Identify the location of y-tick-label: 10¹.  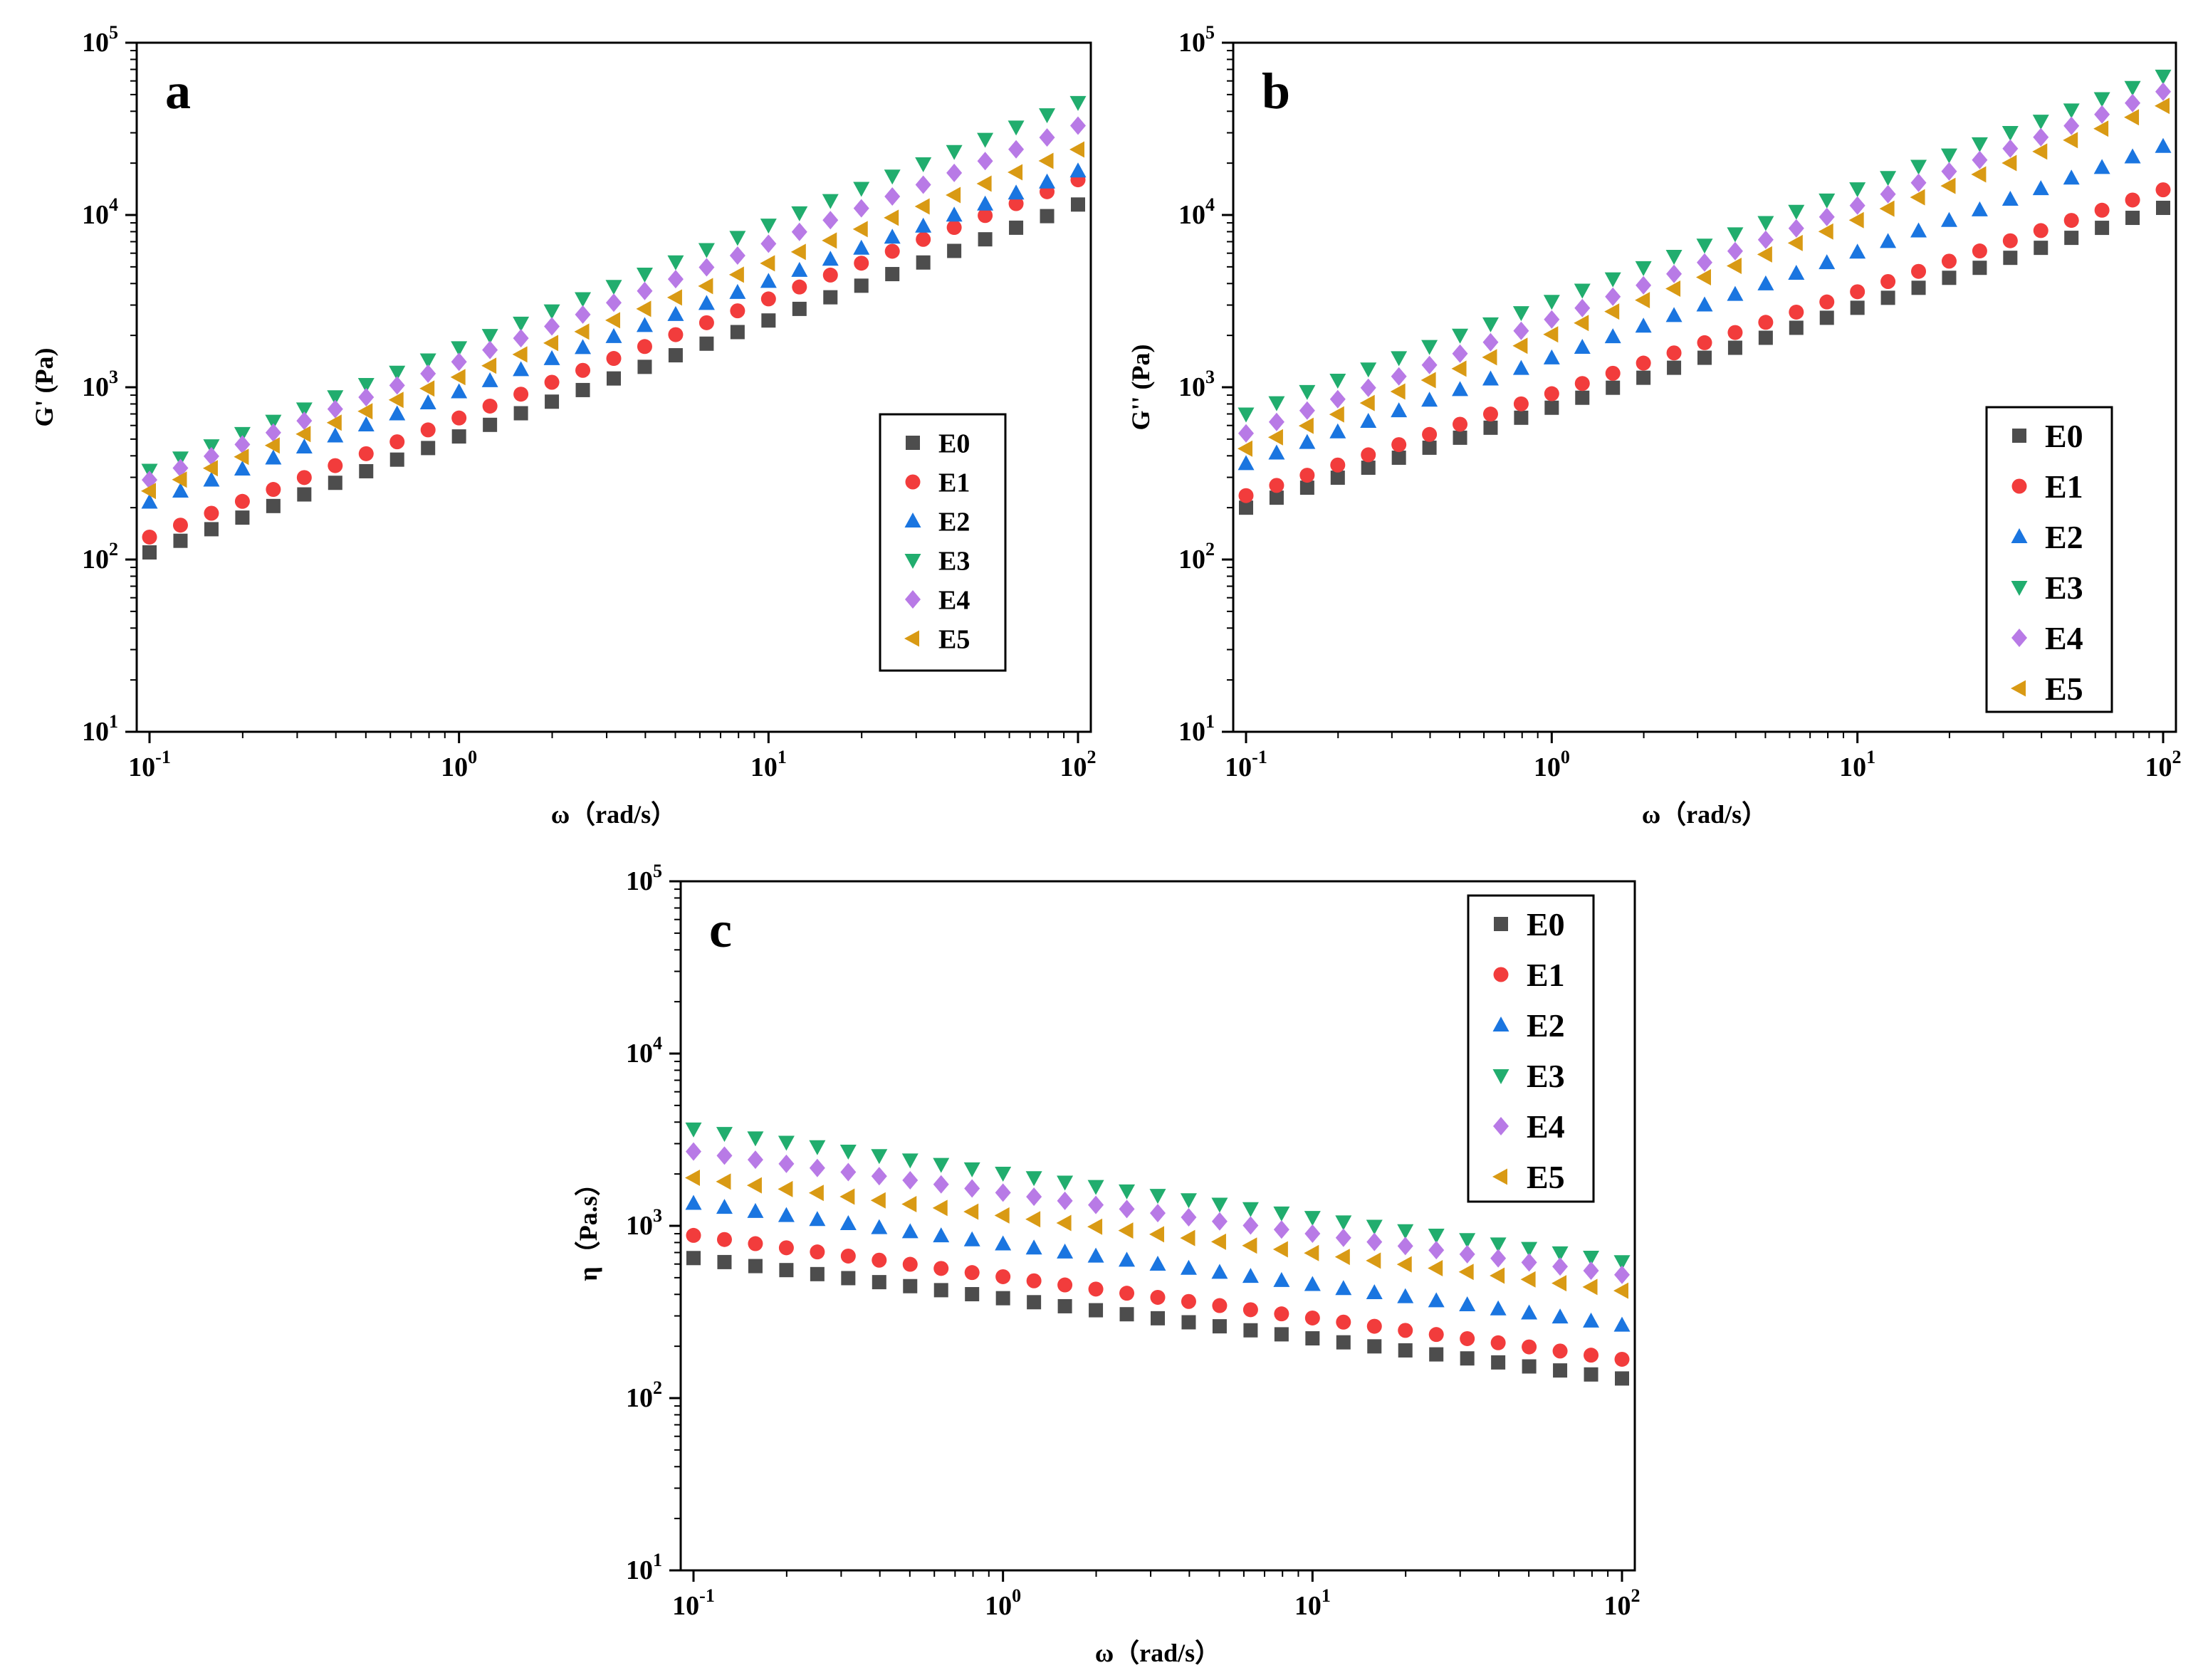
(1196, 729).